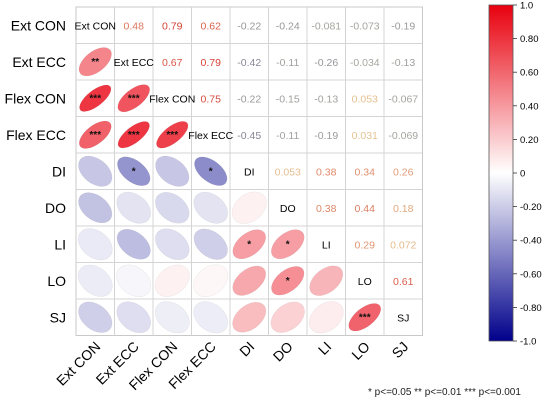 Image resolution: width=550 pixels, height=408 pixels. I want to click on correlation-value-label: -0.42, so click(249, 63).